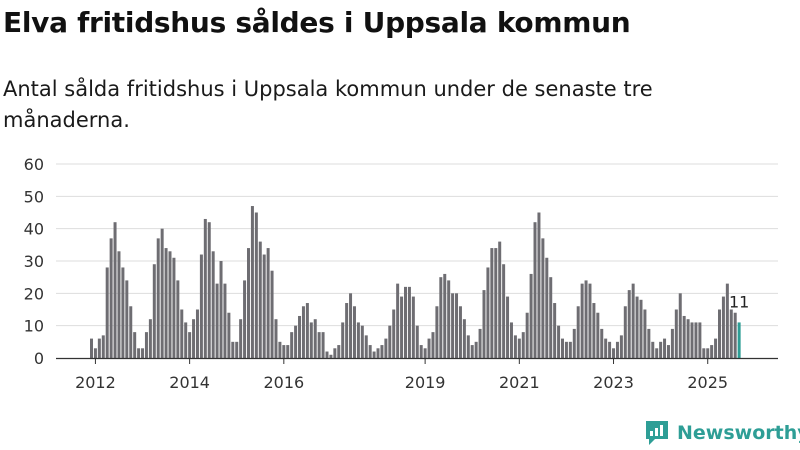 This screenshot has width=800, height=450. What do you see at coordinates (417, 374) in the screenshot?
I see `x-axis: 2012 2014 2016 2019 2021 2023 2025` at bounding box center [417, 374].